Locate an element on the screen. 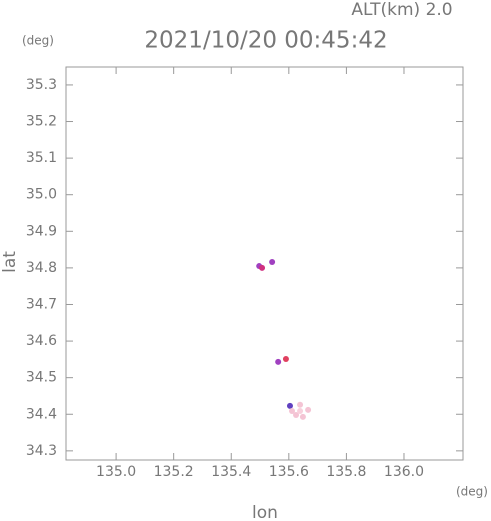 The image size is (491, 521). y-tick-label: 34.6 is located at coordinates (41, 341).